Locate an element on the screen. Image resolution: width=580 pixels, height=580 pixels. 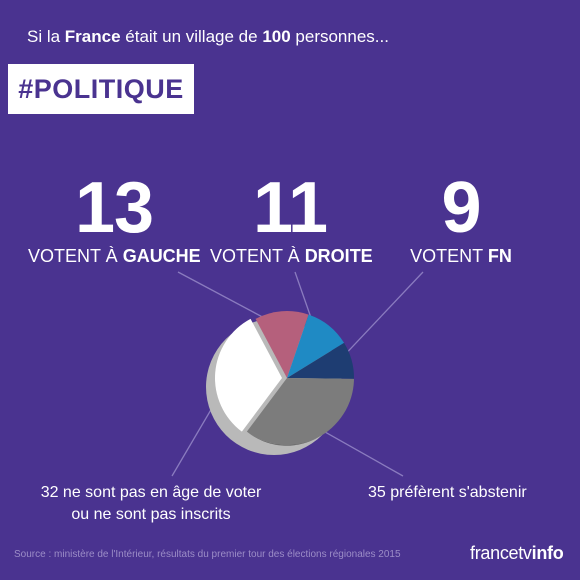
stat-fn: 9 VOTENT FN is located at coordinates (461, 219).